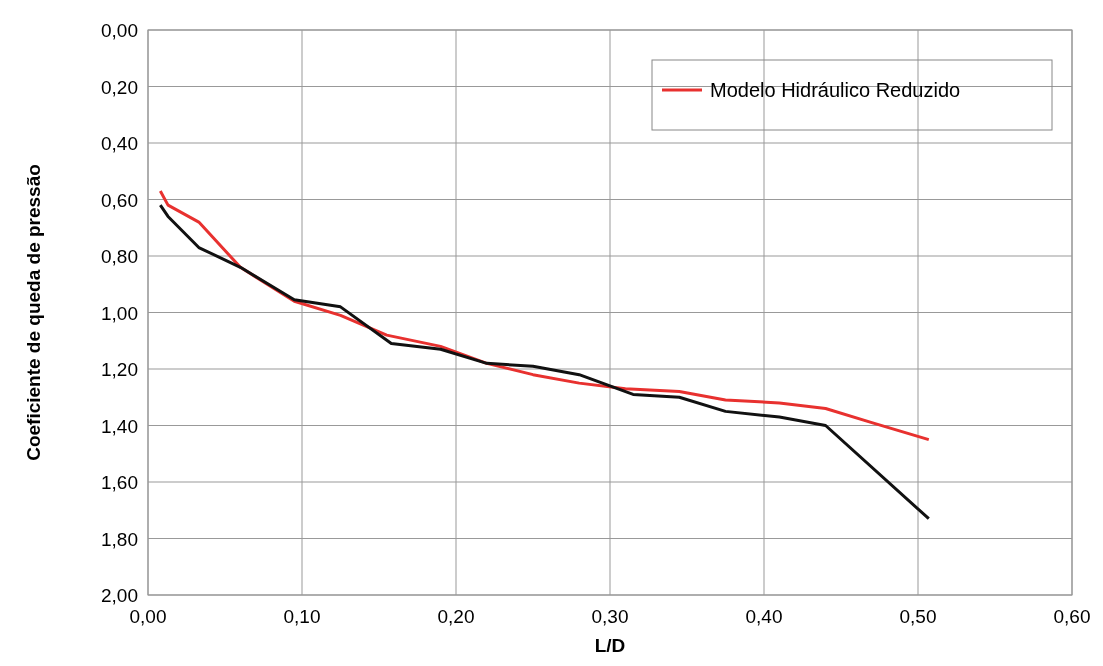 The image size is (1103, 666). I want to click on y-tick-label: 2,00, so click(119, 595).